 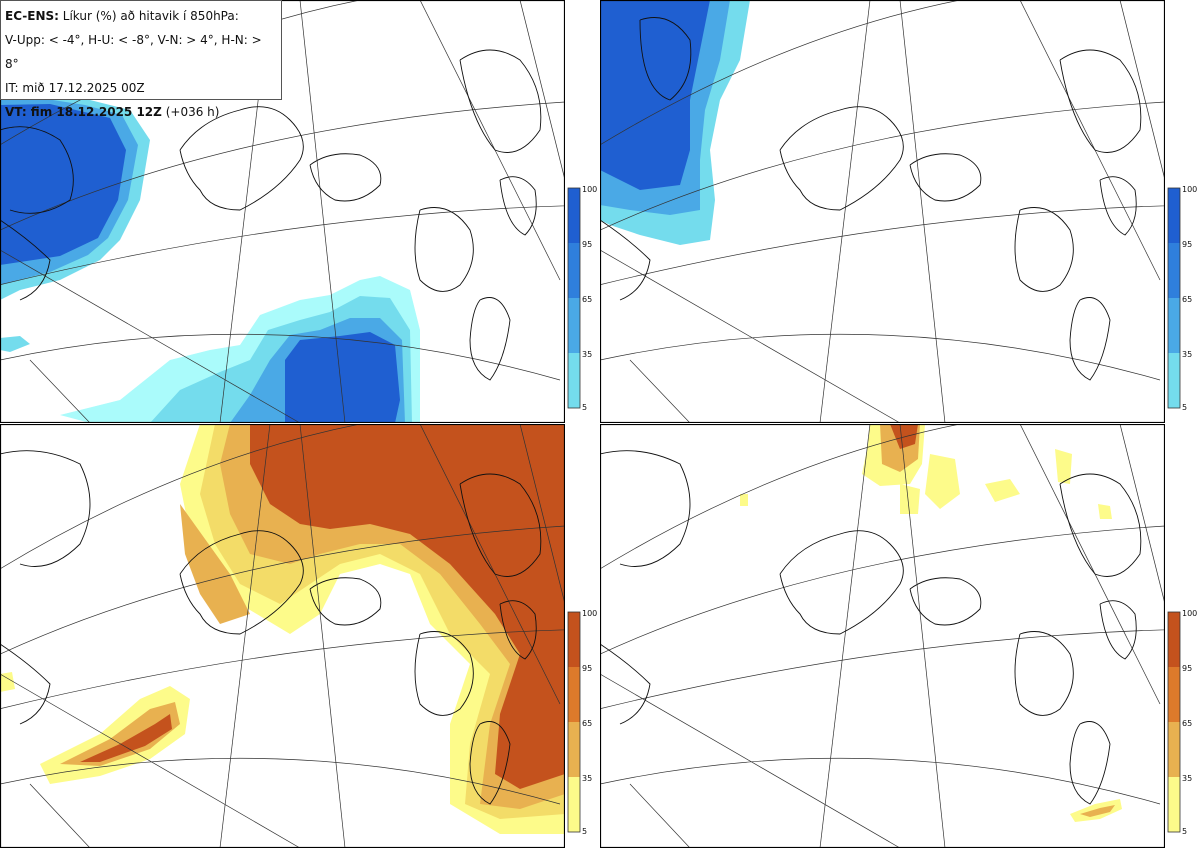 What do you see at coordinates (240, 349) in the screenshot?
I see `probability-area-norway-sea` at bounding box center [240, 349].